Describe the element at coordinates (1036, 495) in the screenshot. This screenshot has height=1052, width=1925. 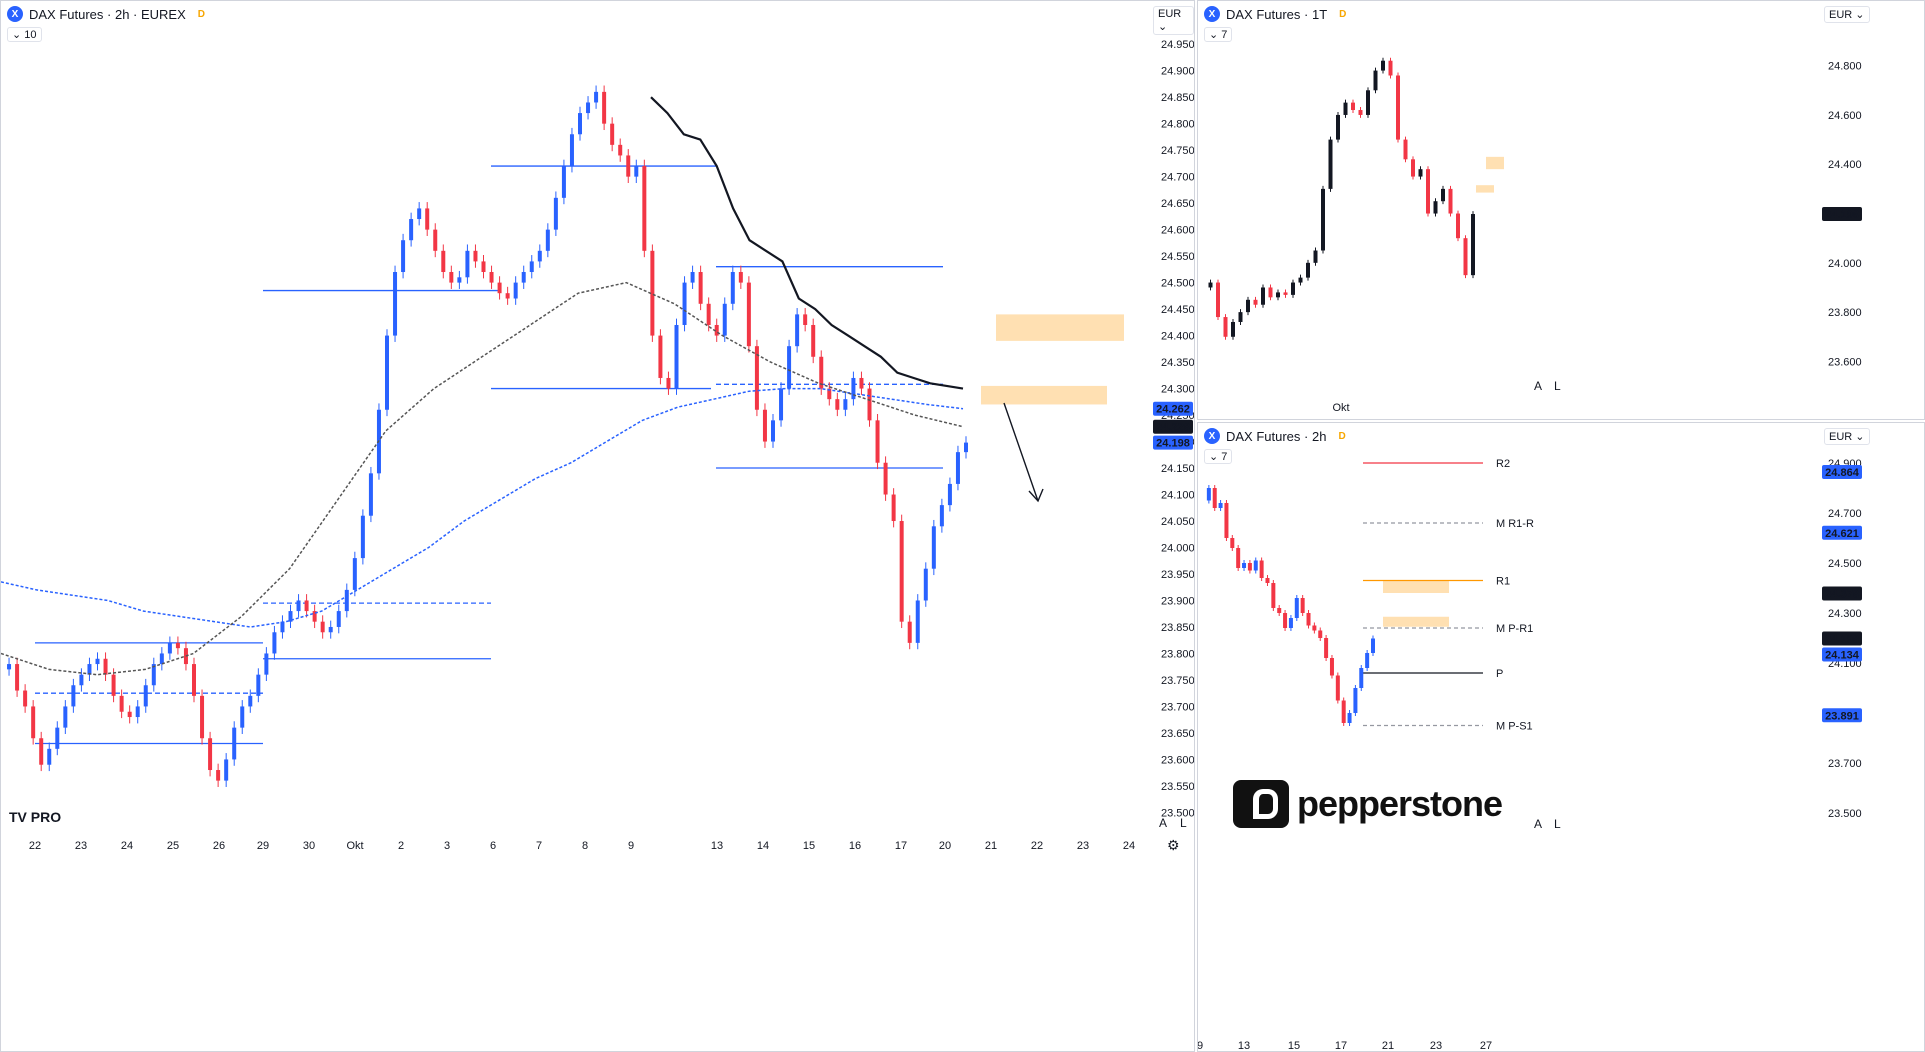
I see `arrowhead-icon` at that location.